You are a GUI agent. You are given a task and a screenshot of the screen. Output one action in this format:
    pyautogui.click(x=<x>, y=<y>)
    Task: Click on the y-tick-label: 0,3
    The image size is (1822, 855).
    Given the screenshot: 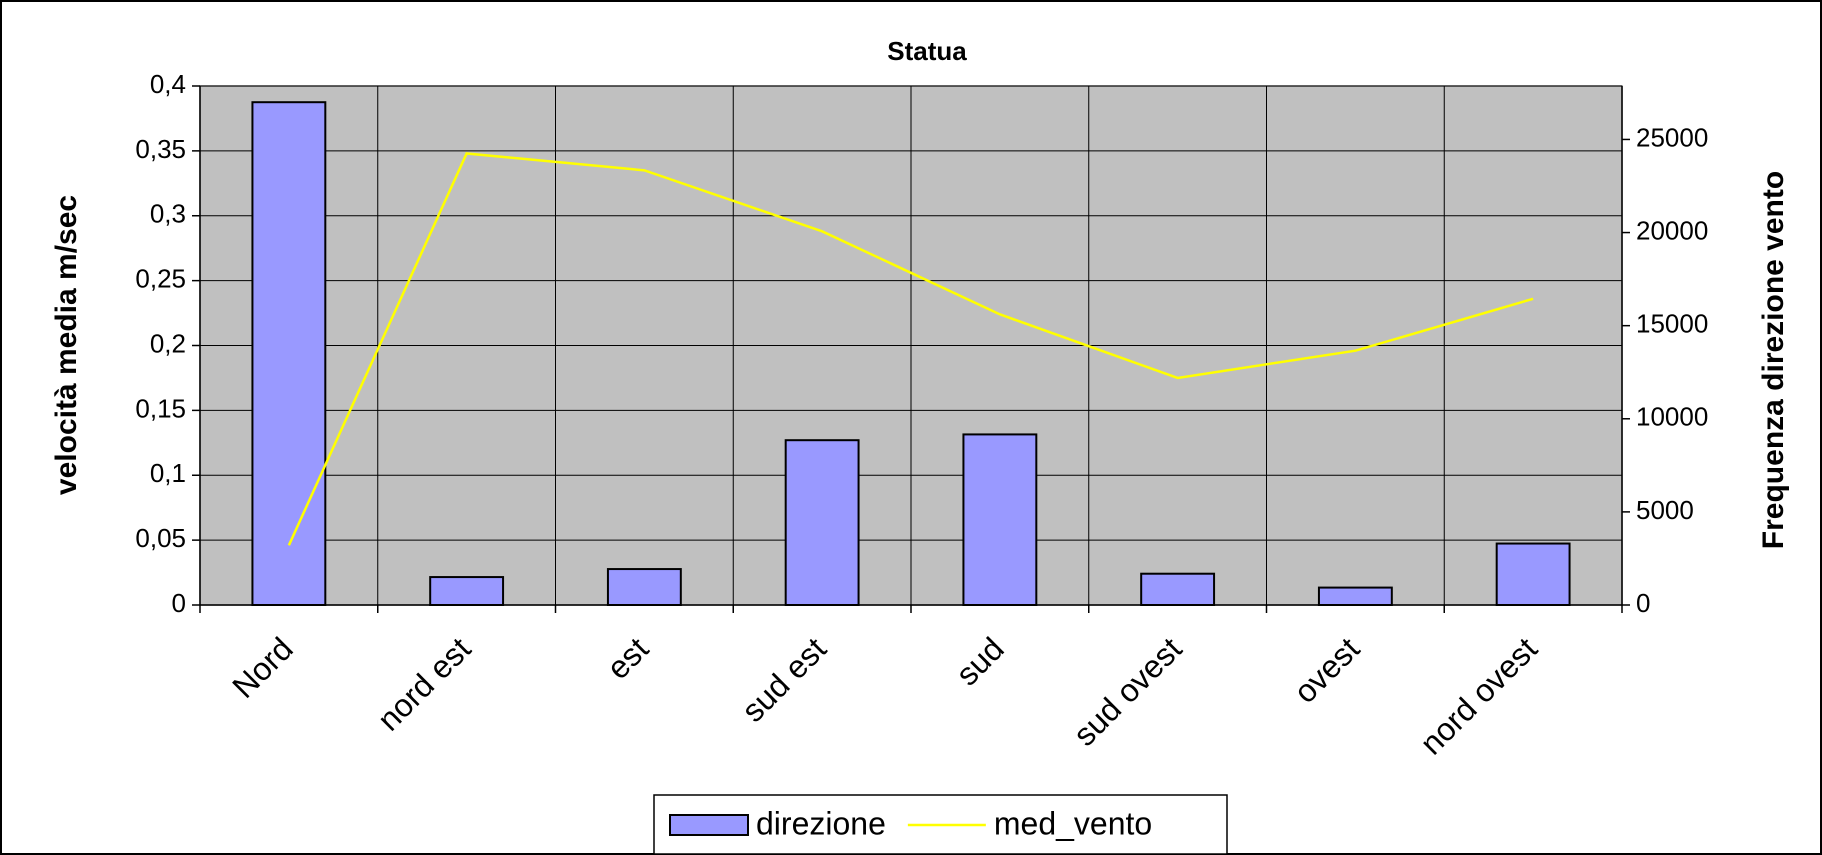 What is the action you would take?
    pyautogui.click(x=168, y=214)
    